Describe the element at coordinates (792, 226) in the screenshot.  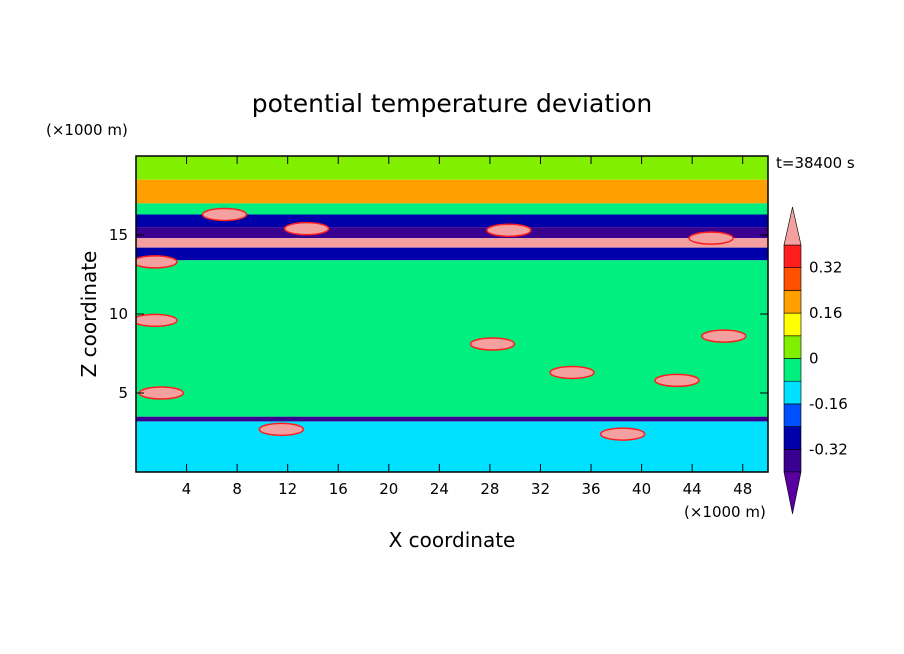
I see `colorbar-top-arrow` at that location.